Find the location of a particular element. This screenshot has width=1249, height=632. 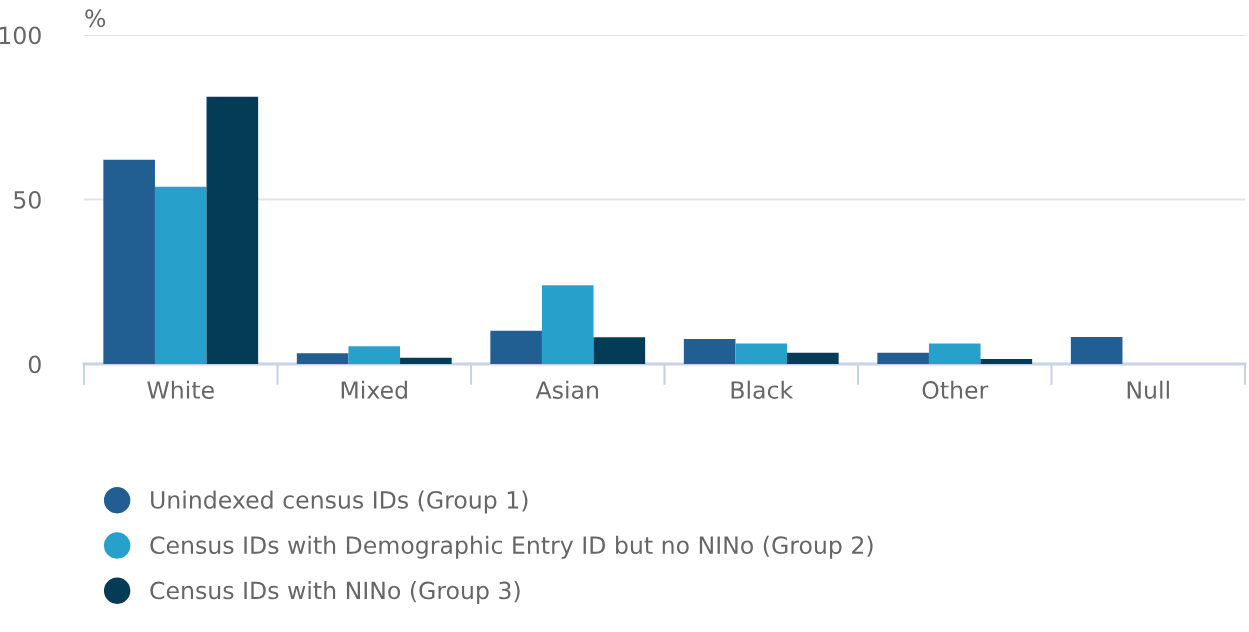

y-tick-label: 100 is located at coordinates (20, 35).